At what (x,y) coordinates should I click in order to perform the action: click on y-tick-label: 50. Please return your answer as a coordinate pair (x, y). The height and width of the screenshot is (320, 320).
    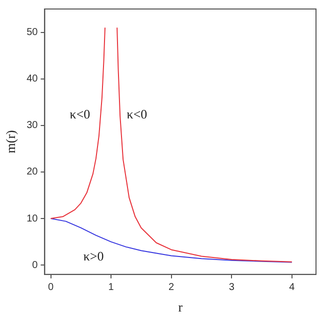
    Looking at the image, I should click on (32, 32).